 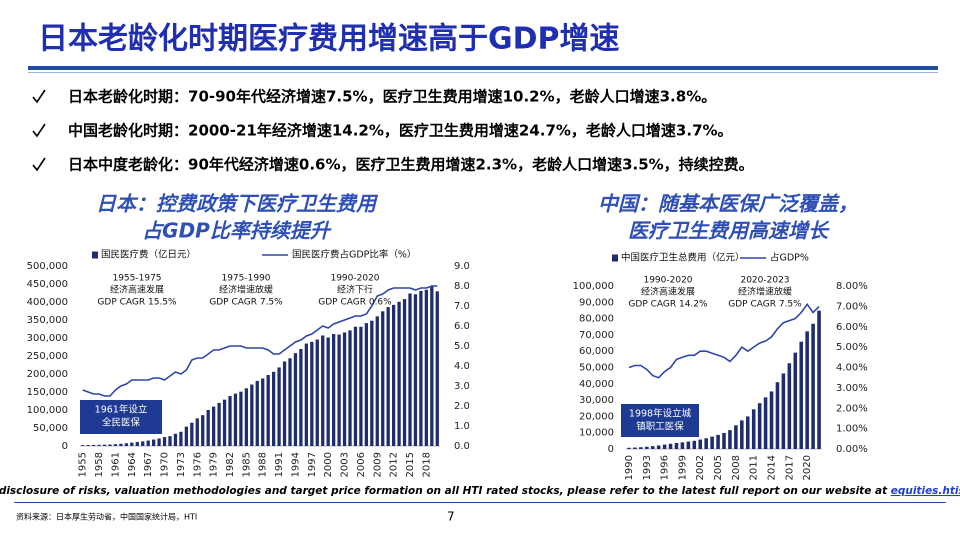 What do you see at coordinates (83, 464) in the screenshot?
I see `x-tick-label: 1955` at bounding box center [83, 464].